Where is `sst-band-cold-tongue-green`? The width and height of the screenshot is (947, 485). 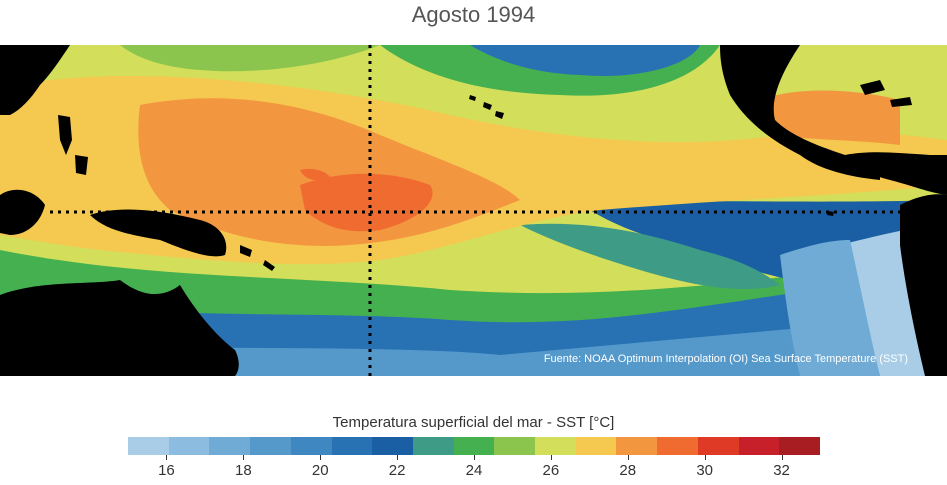 sst-band-cold-tongue-green is located at coordinates (650, 256).